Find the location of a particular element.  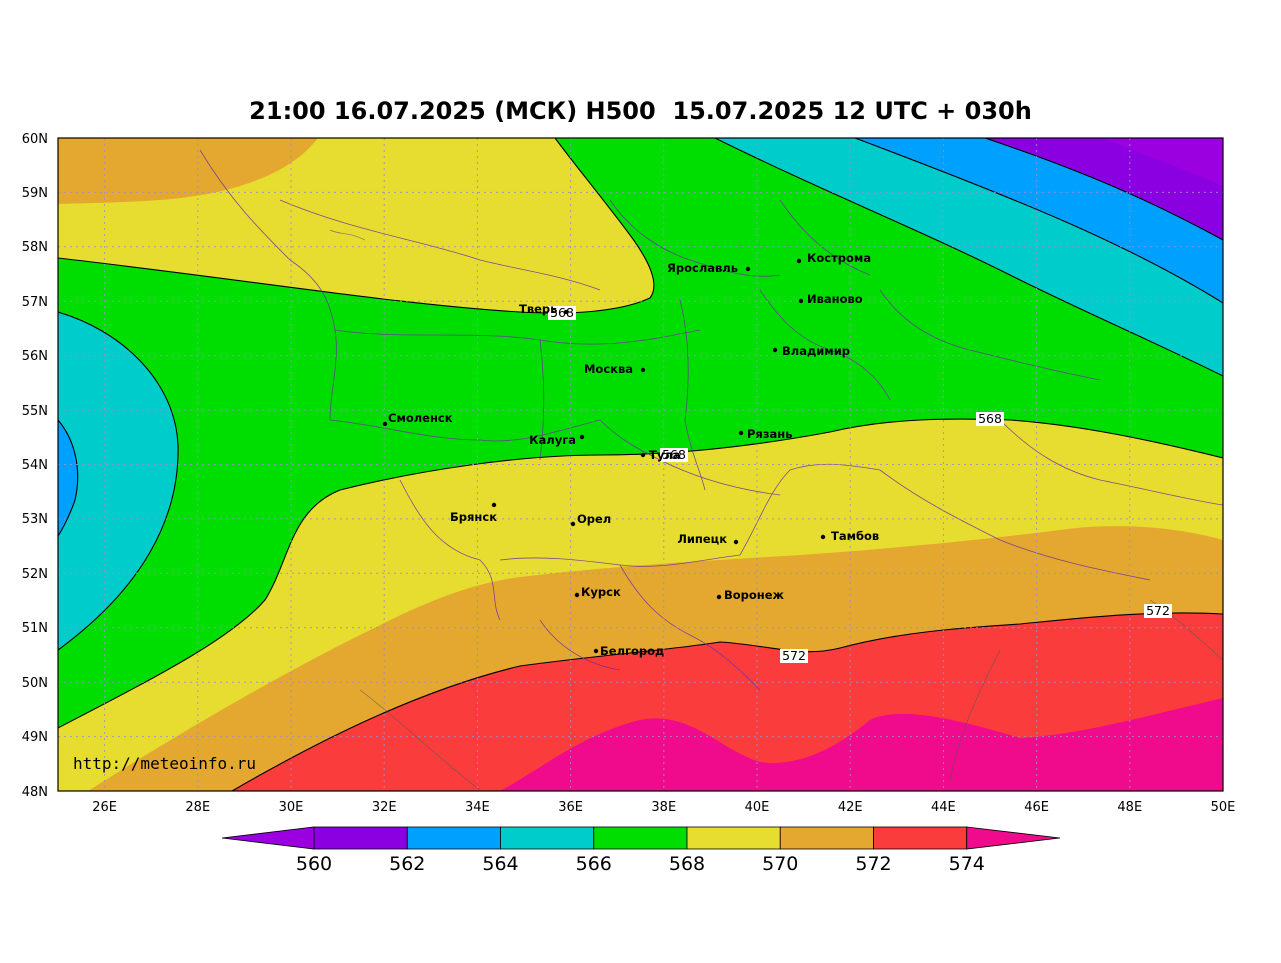

colorbar-high-extend is located at coordinates (1013, 838).